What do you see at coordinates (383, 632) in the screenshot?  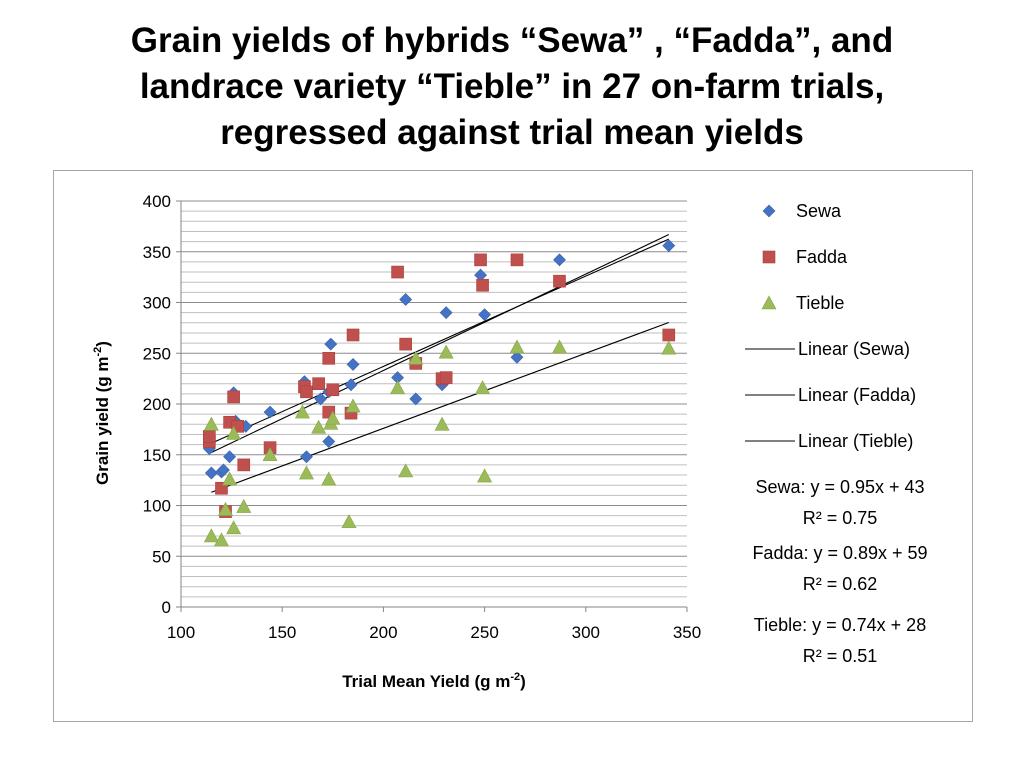 I see `x-tick-label: 200` at bounding box center [383, 632].